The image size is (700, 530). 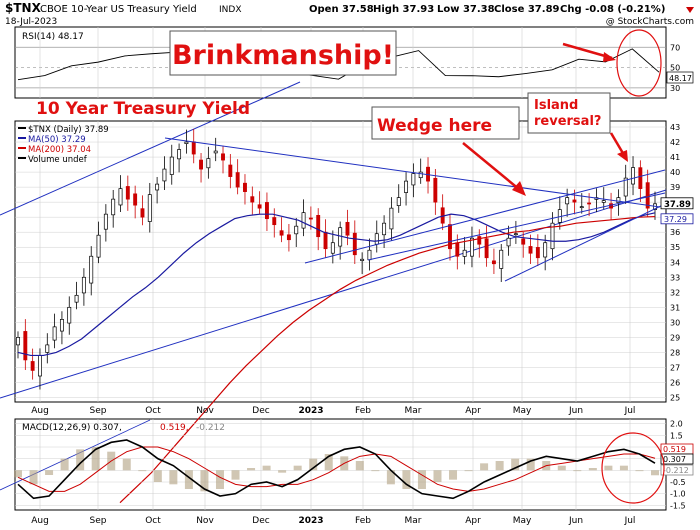 What do you see at coordinates (622, 156) in the screenshot?
I see `island-arrow-head` at bounding box center [622, 156].